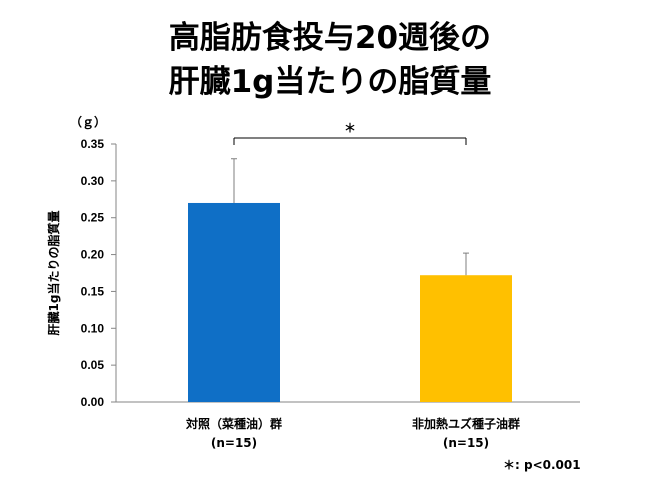 This screenshot has width=660, height=481. Describe the element at coordinates (93, 402) in the screenshot. I see `y-tick-label: 0.00` at that location.